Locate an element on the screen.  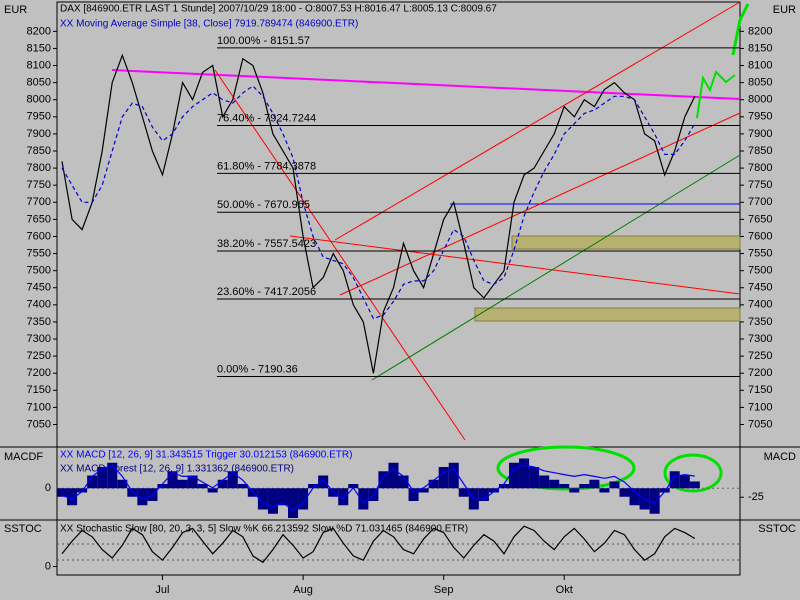
fib-label: 50.00% - 7670.965 is located at coordinates (263, 205).